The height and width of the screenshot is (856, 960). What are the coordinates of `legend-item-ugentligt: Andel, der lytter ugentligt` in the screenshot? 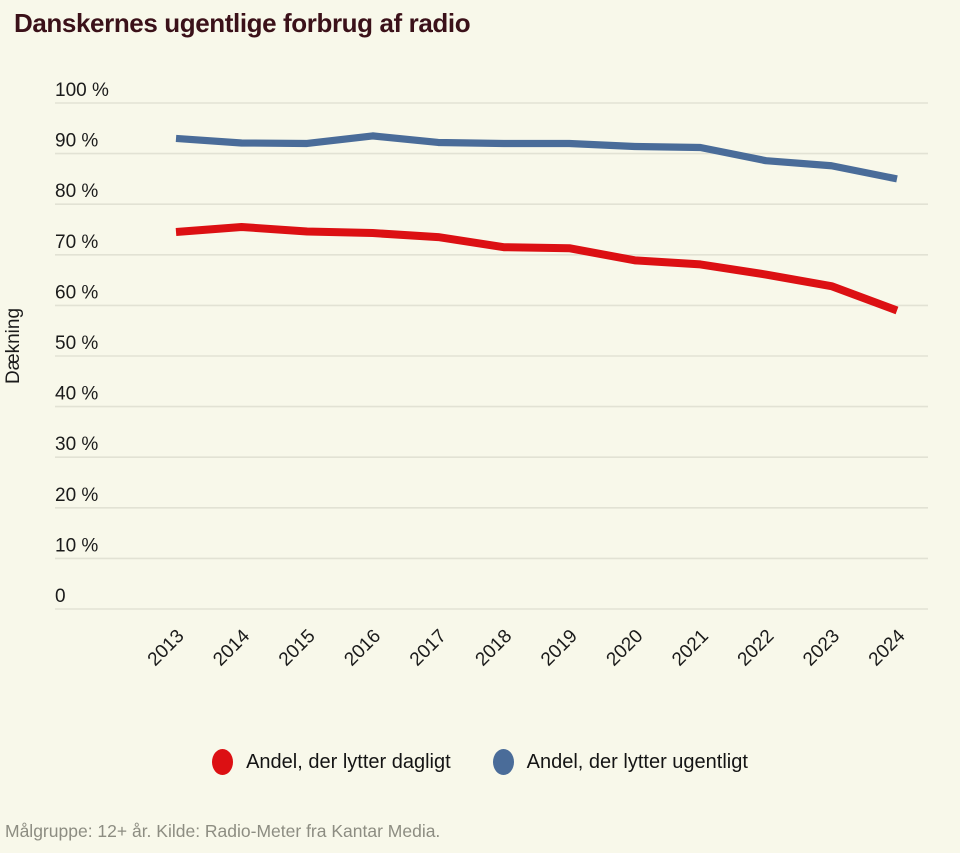 It's located at (620, 762).